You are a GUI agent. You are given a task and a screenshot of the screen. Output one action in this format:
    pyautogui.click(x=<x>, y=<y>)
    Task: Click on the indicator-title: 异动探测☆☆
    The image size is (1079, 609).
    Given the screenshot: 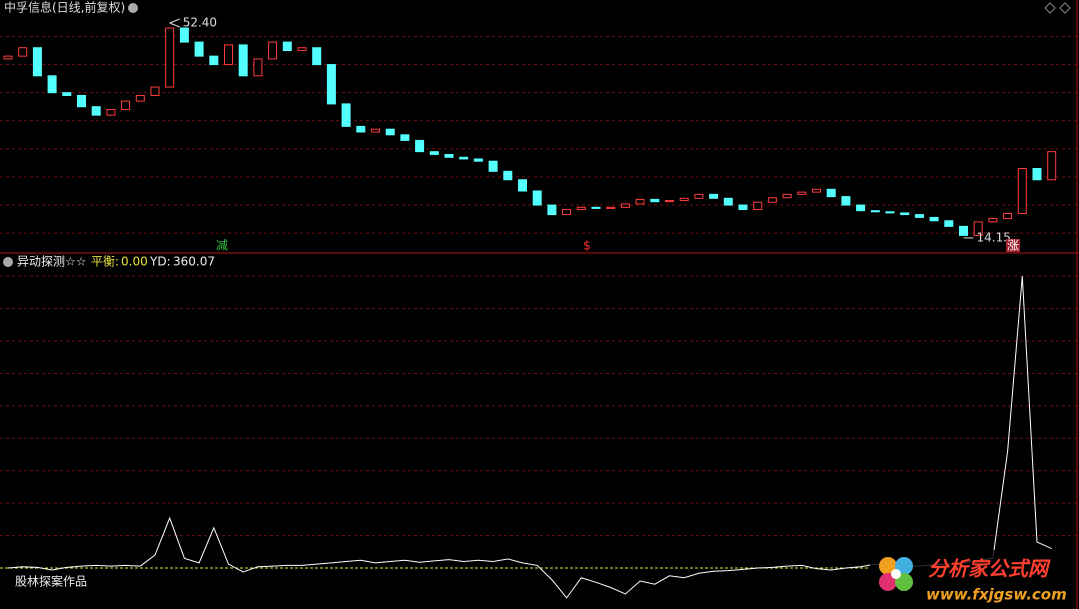 What is the action you would take?
    pyautogui.click(x=52, y=262)
    